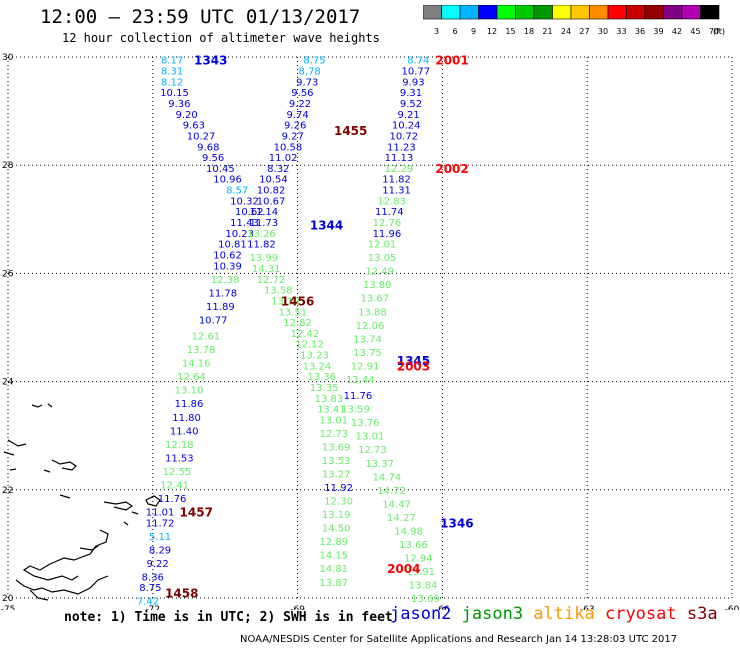  Describe the element at coordinates (261, 234) in the screenshot. I see `swh-value: 13.26` at that location.